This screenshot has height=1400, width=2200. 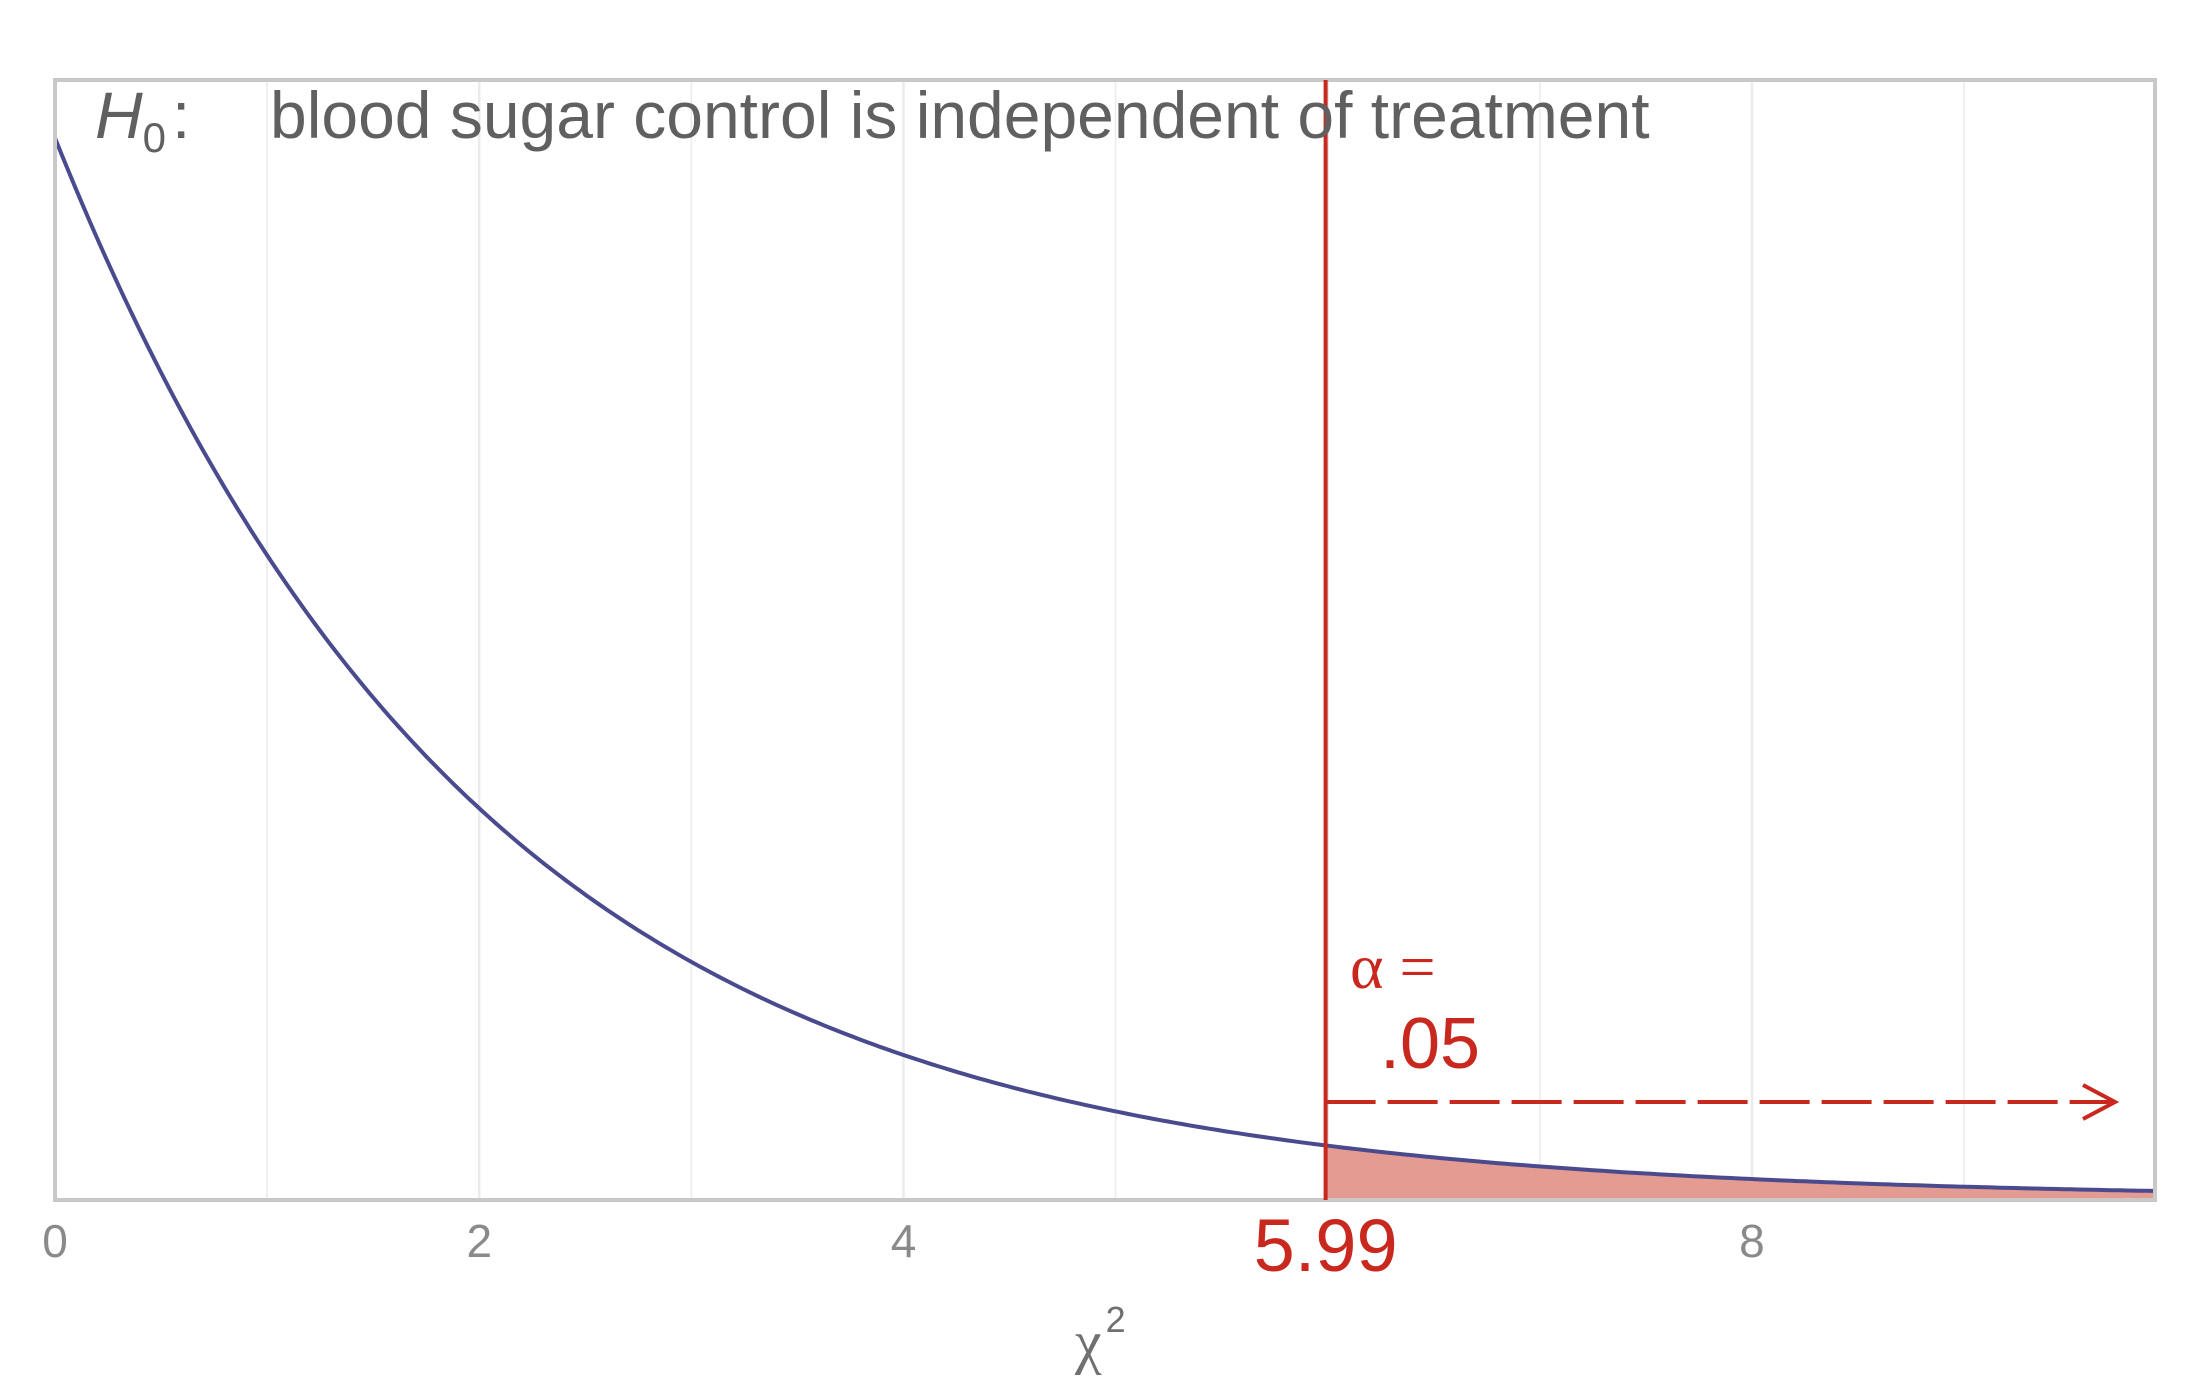 I want to click on x-axis-superscript: 2, so click(x=1116, y=1319).